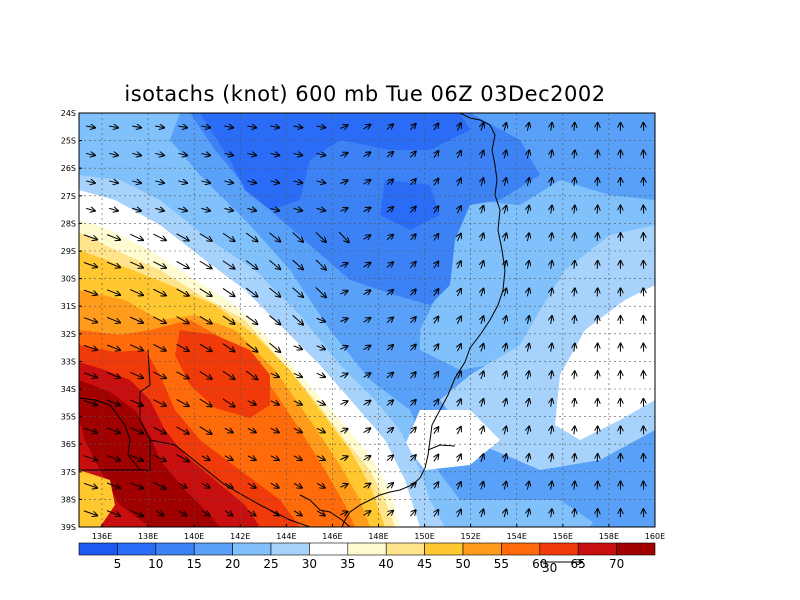 The image size is (800, 600). Describe the element at coordinates (563, 536) in the screenshot. I see `lon-tick-label: 156E` at that location.